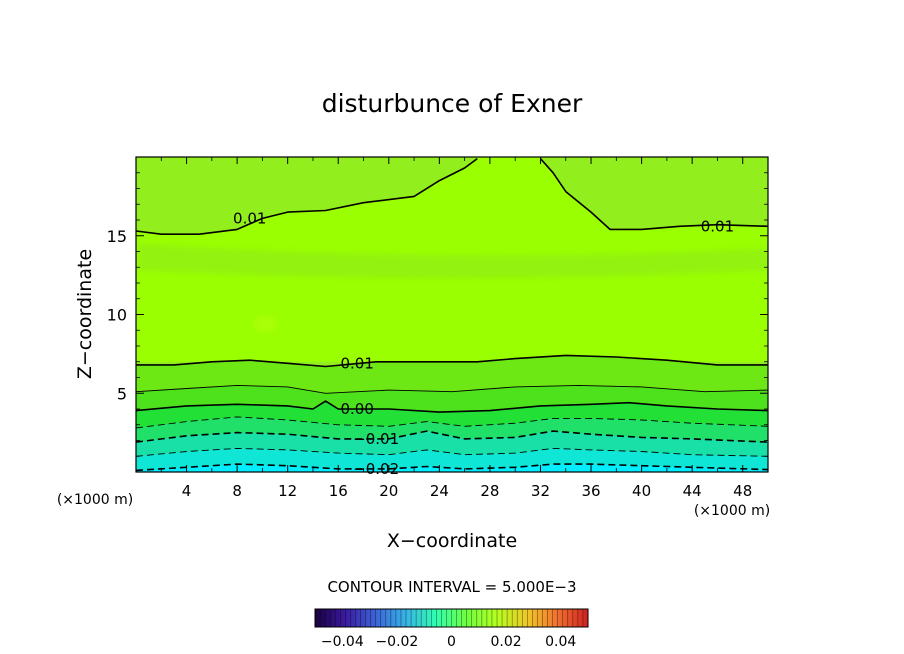 Image resolution: width=904 pixels, height=654 pixels. I want to click on fill-upper-band, so click(452, 261).